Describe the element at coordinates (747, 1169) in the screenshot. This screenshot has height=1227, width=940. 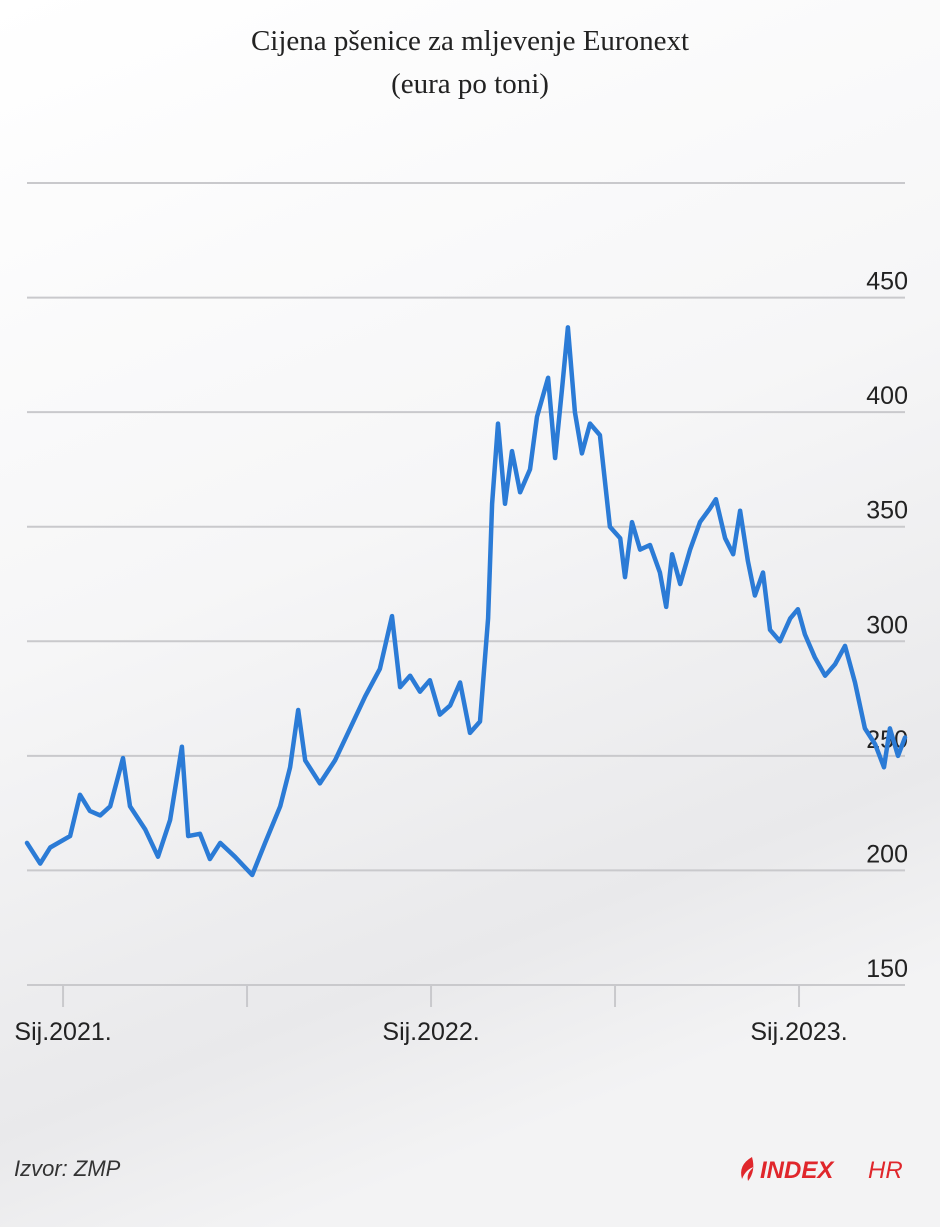
I see `logo-flame` at that location.